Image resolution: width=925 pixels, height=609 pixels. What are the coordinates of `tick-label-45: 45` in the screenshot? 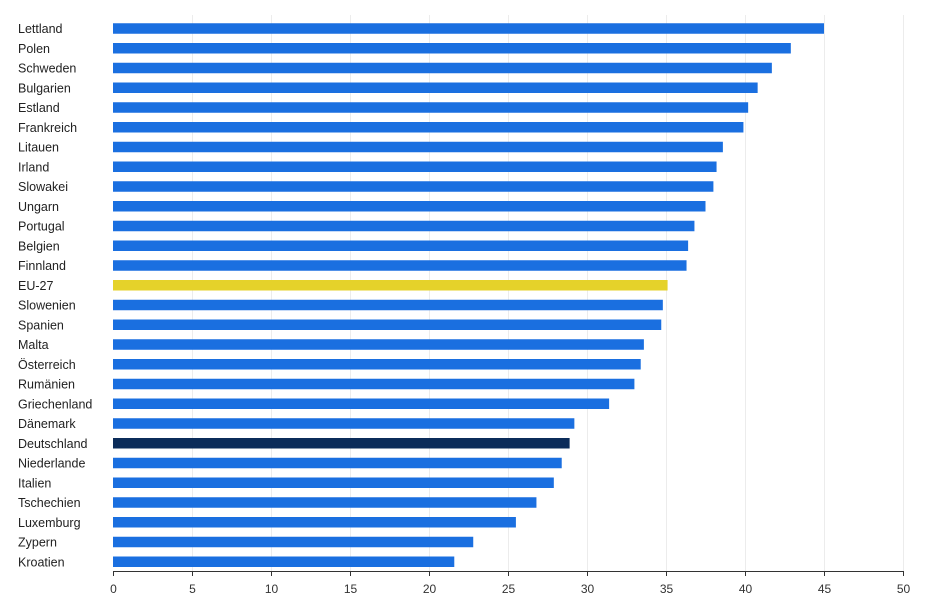 It's located at (825, 589).